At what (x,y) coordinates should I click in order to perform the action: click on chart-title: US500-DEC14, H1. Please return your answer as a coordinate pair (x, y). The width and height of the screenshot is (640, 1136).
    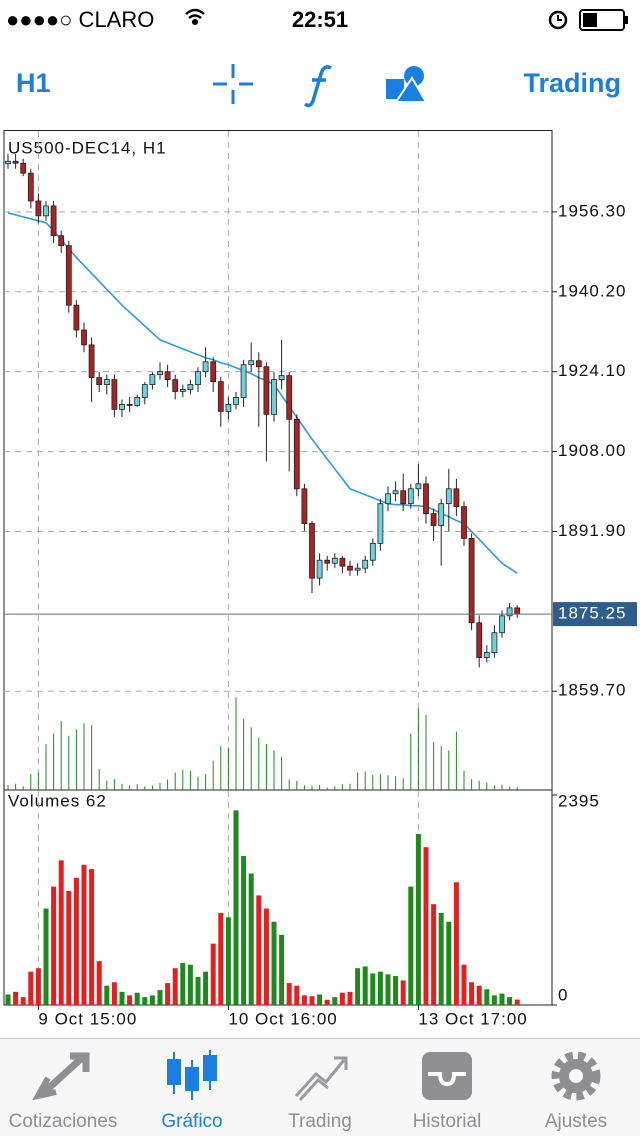
    Looking at the image, I should click on (87, 147).